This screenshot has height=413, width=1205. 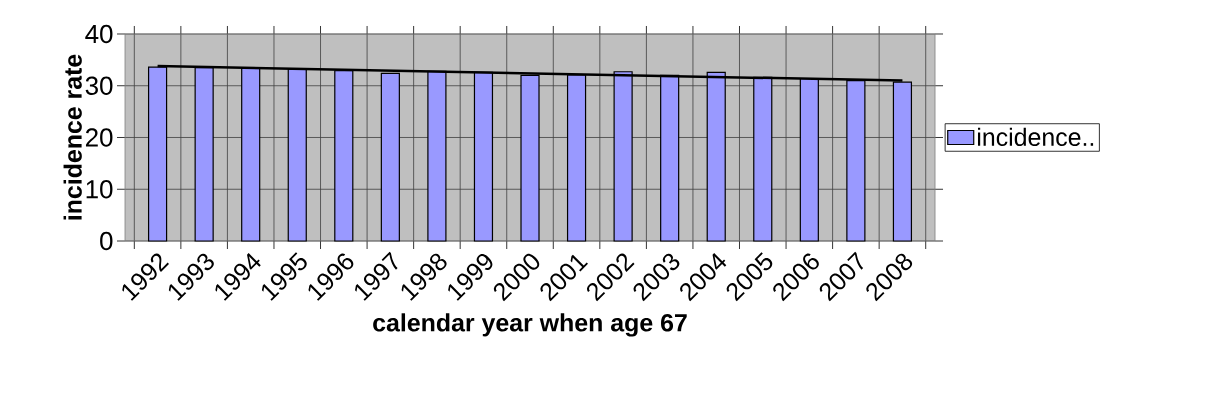 What do you see at coordinates (99, 85) in the screenshot?
I see `y-tick-label: 30` at bounding box center [99, 85].